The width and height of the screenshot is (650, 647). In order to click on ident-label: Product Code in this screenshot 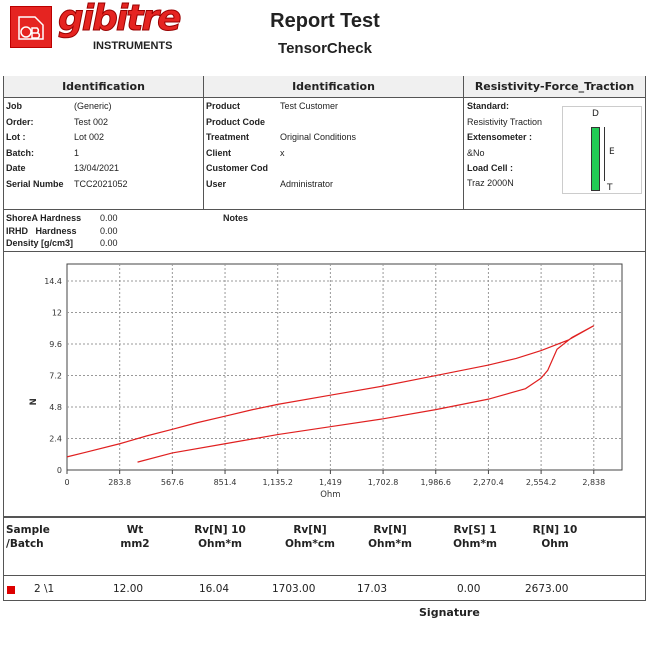, I will do `click(236, 121)`.